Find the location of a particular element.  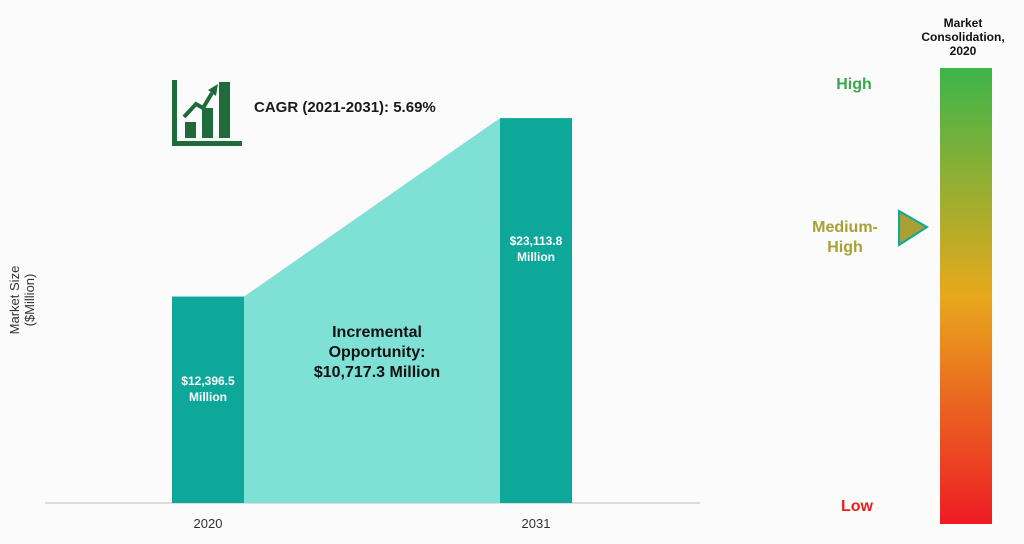

bar-2020 is located at coordinates (208, 399).